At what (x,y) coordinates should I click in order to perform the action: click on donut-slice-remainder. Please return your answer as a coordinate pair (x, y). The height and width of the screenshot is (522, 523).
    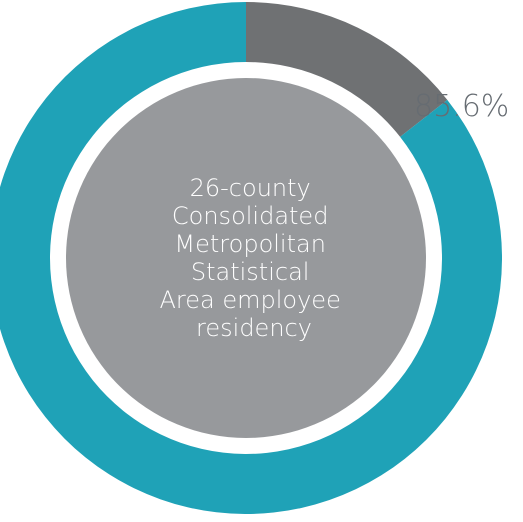
    Looking at the image, I should click on (347, 69).